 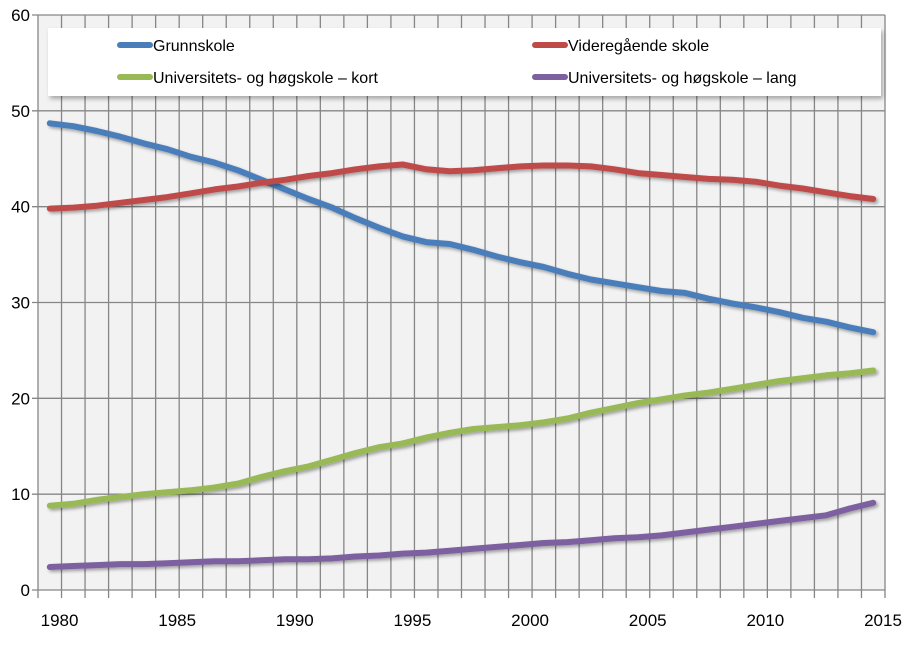 I want to click on y-axis: 0 10 20 30 40 50 60, so click(x=20, y=303).